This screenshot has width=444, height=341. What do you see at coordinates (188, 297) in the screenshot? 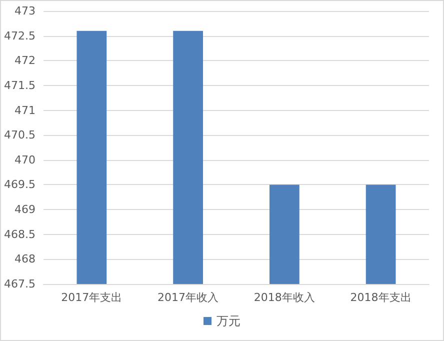
I see `x-tick-label: 2017年收入` at bounding box center [188, 297].